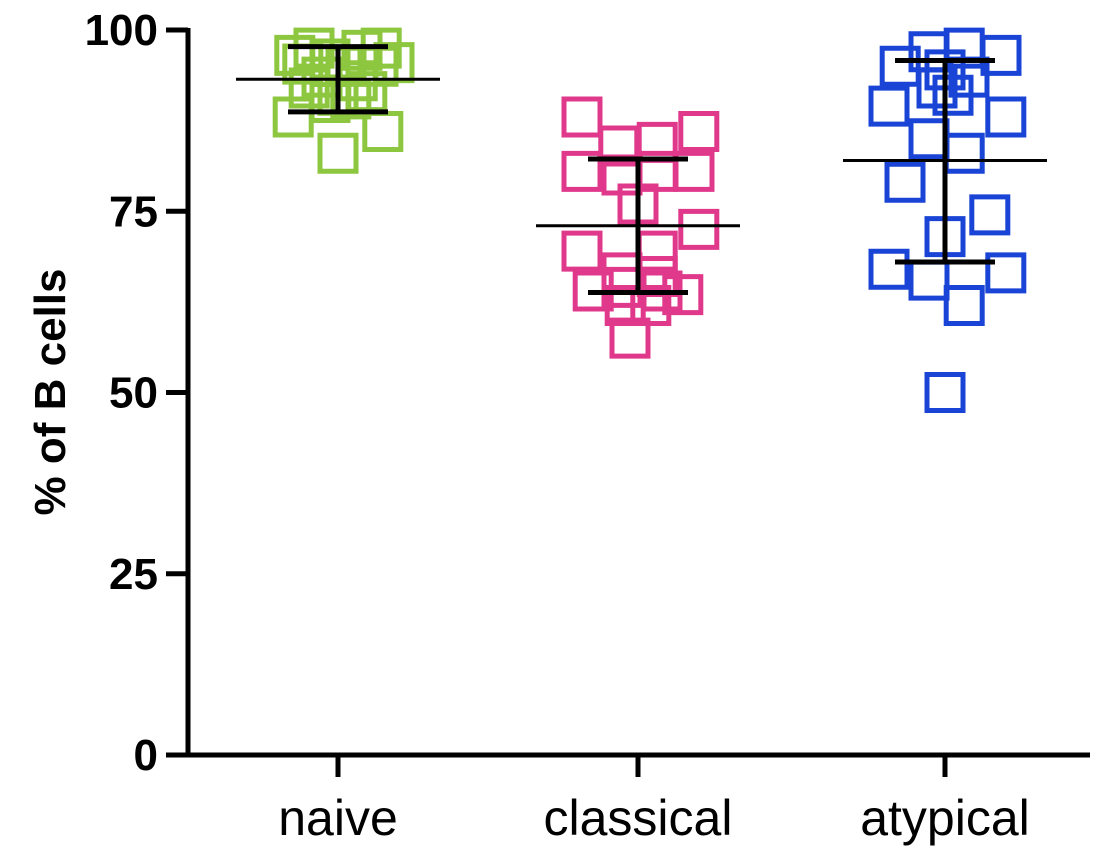 The height and width of the screenshot is (851, 1101). I want to click on y-tick-label: 25, so click(133, 574).